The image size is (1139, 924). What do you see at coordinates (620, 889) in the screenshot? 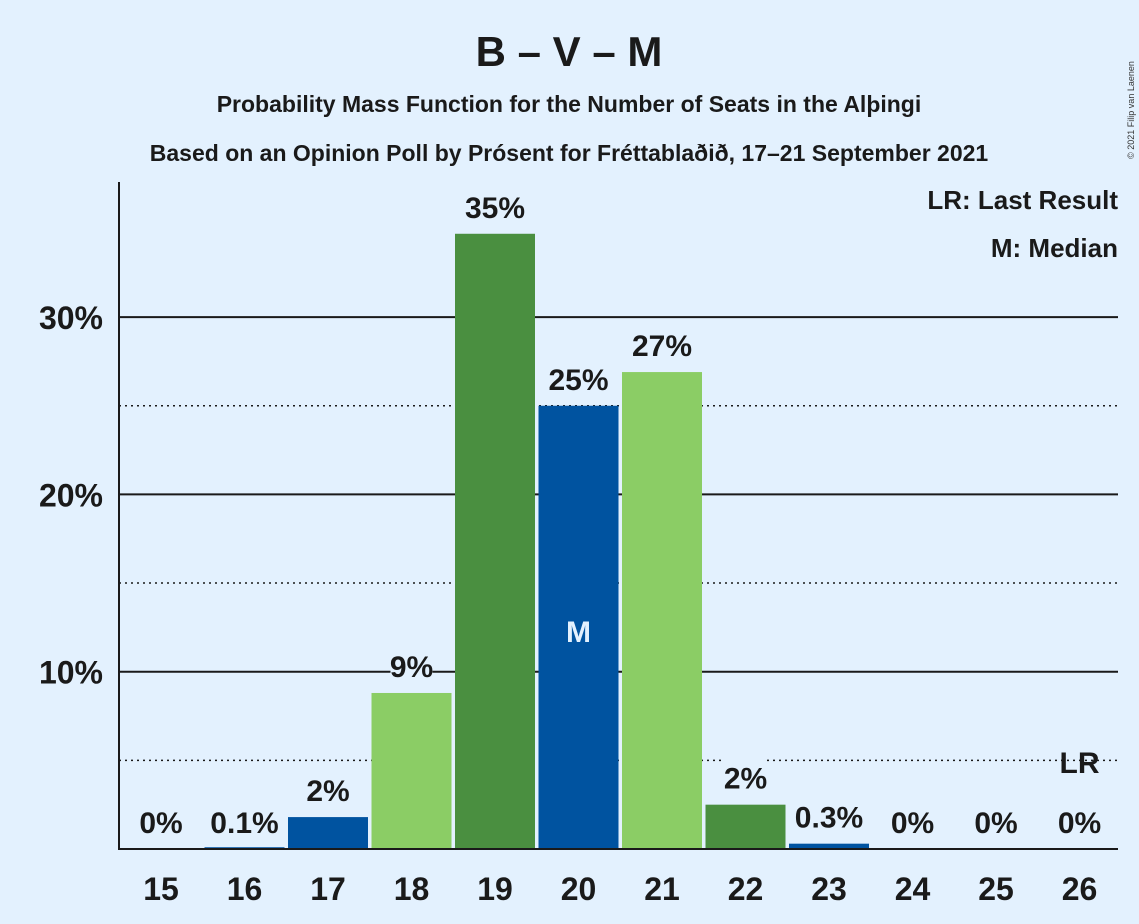
I see `x-axis-ticks: 15 16 17 18 19 20 21 22 23 24 25 26` at bounding box center [620, 889].